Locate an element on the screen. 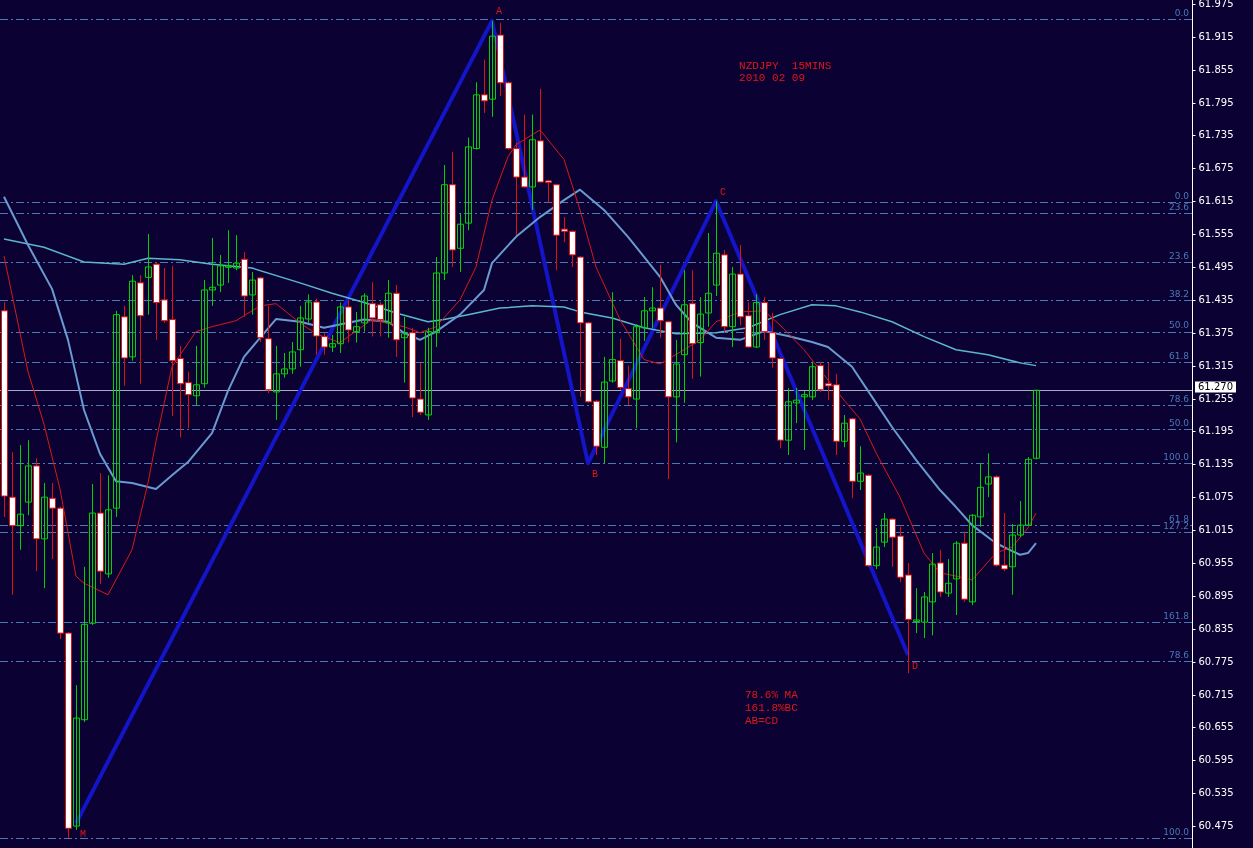 This screenshot has height=848, width=1253. y-tick-label: 60.655 is located at coordinates (1216, 727).